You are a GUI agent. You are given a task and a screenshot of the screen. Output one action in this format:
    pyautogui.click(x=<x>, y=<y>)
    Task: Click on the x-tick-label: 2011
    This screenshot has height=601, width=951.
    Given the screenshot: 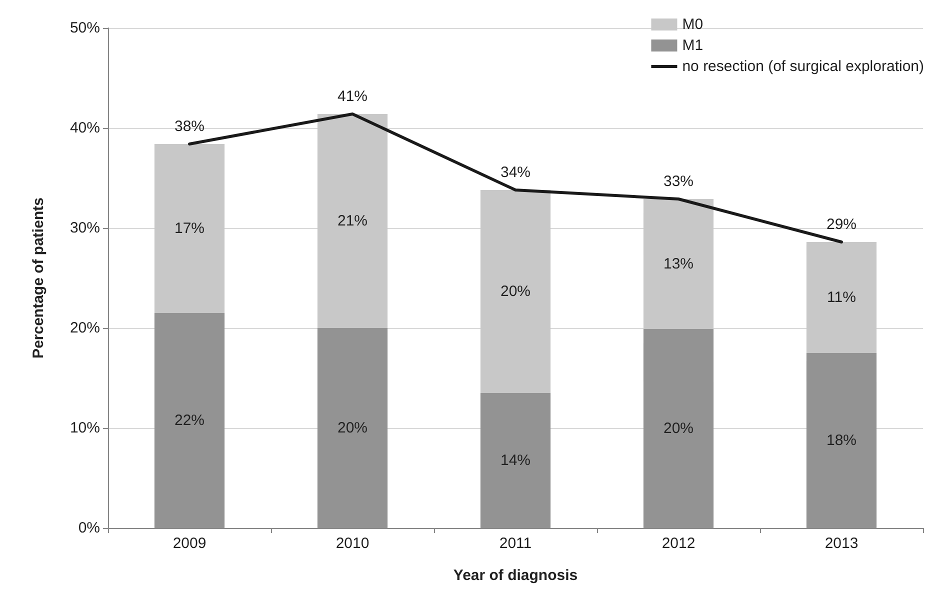 What is the action you would take?
    pyautogui.click(x=515, y=543)
    